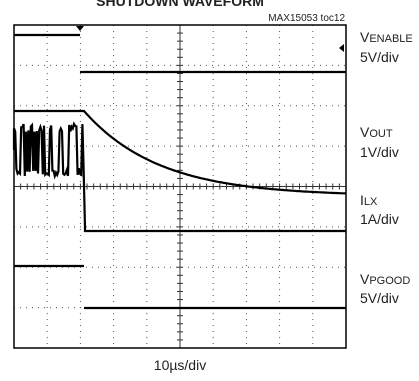 This screenshot has height=381, width=419. What do you see at coordinates (386, 37) in the screenshot?
I see `channel-name: VENABLE` at bounding box center [386, 37].